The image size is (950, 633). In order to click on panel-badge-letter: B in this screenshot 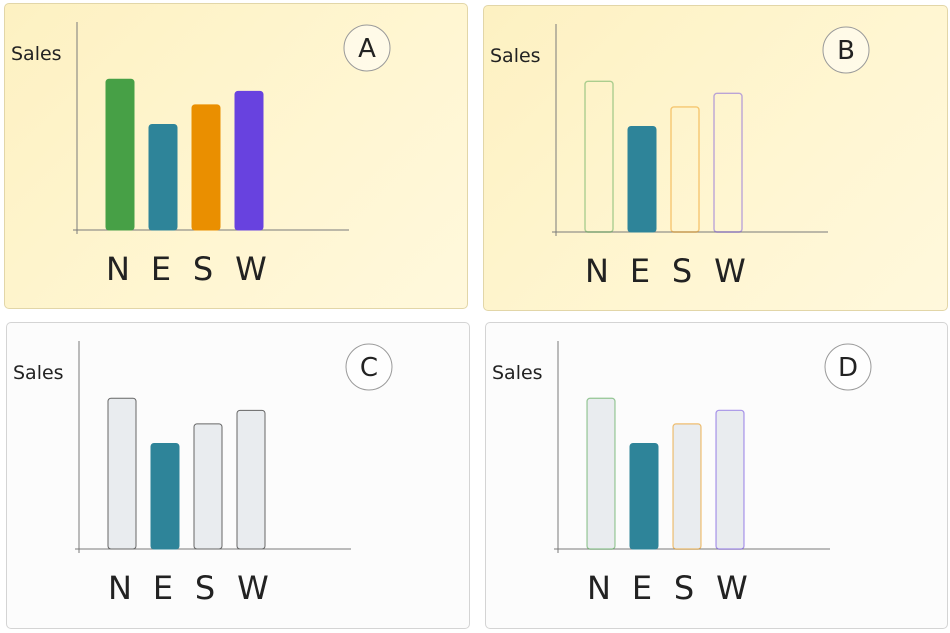, I will do `click(846, 51)`.